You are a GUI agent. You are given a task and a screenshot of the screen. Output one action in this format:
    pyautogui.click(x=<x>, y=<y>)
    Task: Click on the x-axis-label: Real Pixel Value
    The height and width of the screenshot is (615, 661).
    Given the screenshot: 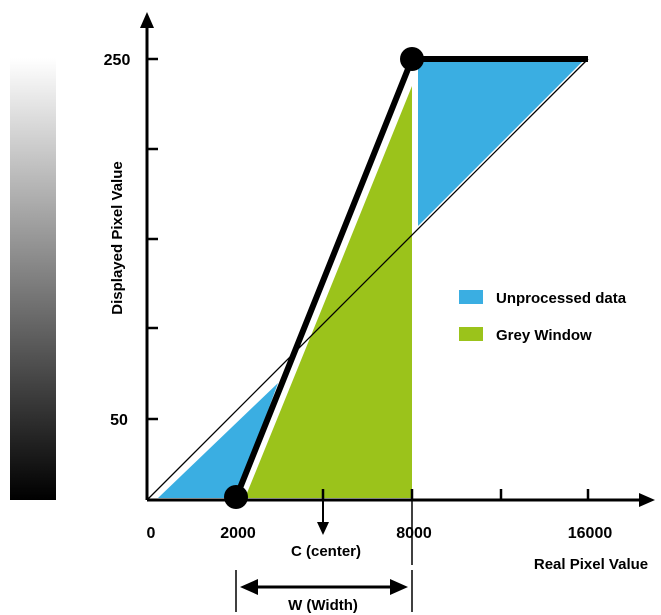 What is the action you would take?
    pyautogui.click(x=591, y=564)
    